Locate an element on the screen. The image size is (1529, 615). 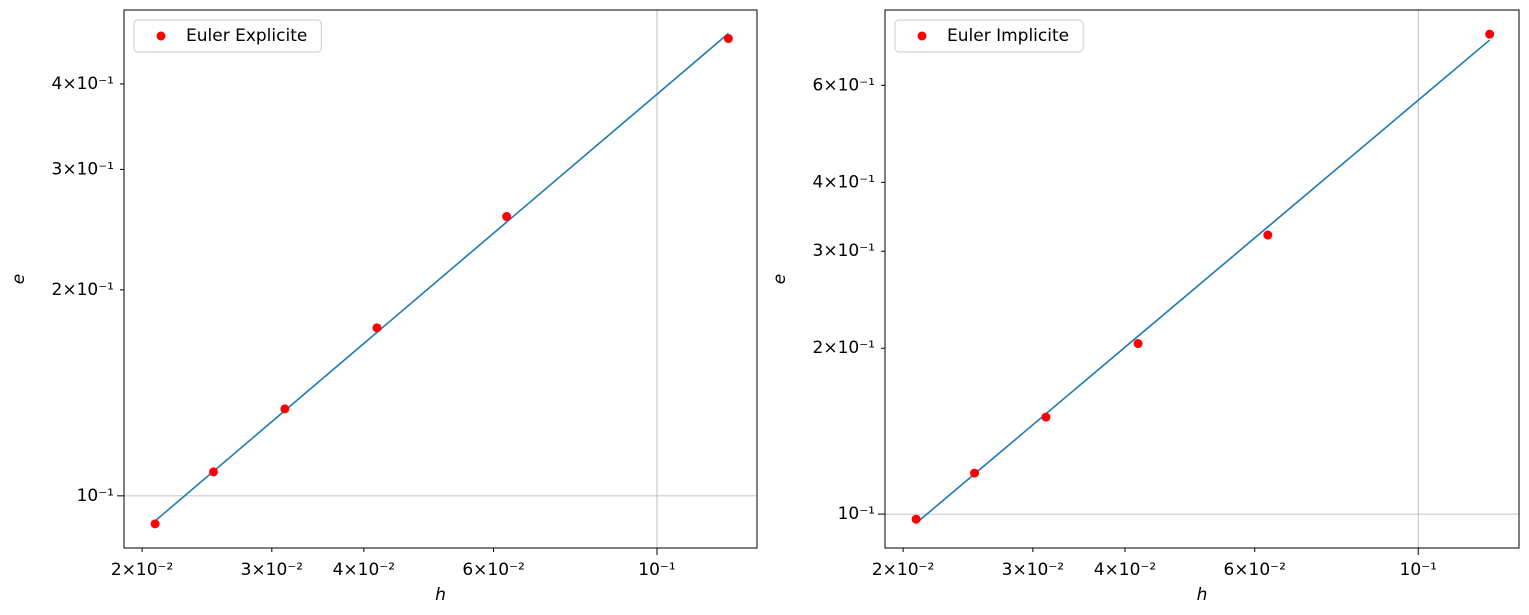
legend-label: Euler Explicite is located at coordinates (246, 36).